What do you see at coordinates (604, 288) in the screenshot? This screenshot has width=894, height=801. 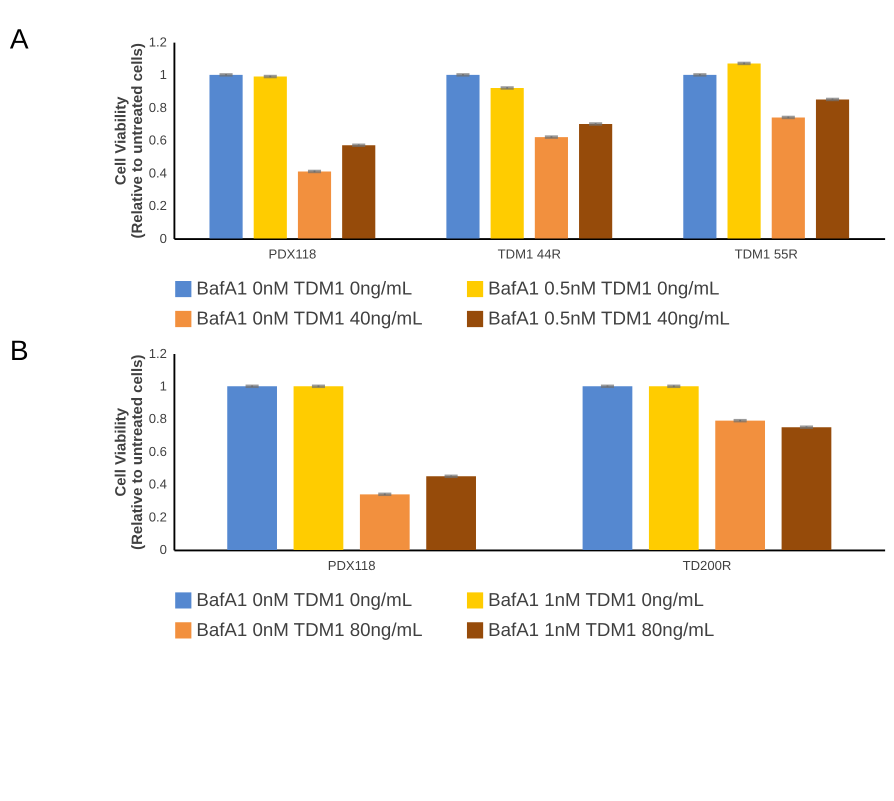 I see `legend-label: BafA1 0.5nM TDM1 0ng/mL` at bounding box center [604, 288].